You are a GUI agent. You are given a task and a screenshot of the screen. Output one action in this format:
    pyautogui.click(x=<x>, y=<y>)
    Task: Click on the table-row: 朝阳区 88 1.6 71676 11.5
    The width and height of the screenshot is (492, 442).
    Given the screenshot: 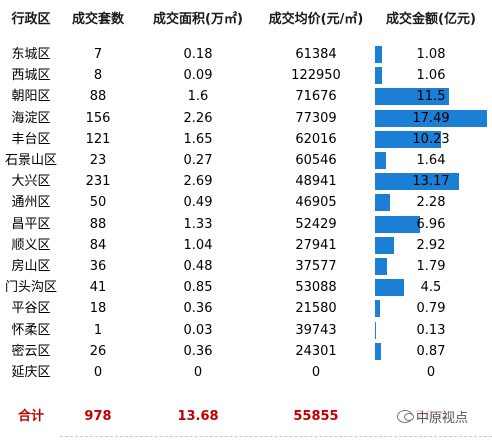 What is the action you would take?
    pyautogui.click(x=246, y=96)
    